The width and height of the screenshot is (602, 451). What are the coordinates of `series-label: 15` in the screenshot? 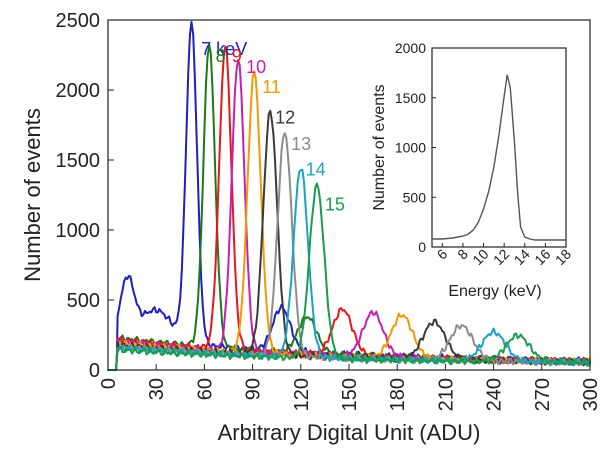 It's located at (335, 204).